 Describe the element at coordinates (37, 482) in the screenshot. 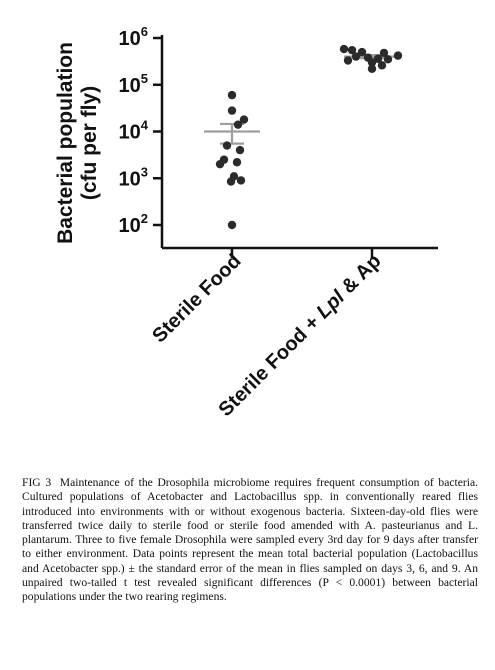

I see `figure-number: FIG 3` at that location.